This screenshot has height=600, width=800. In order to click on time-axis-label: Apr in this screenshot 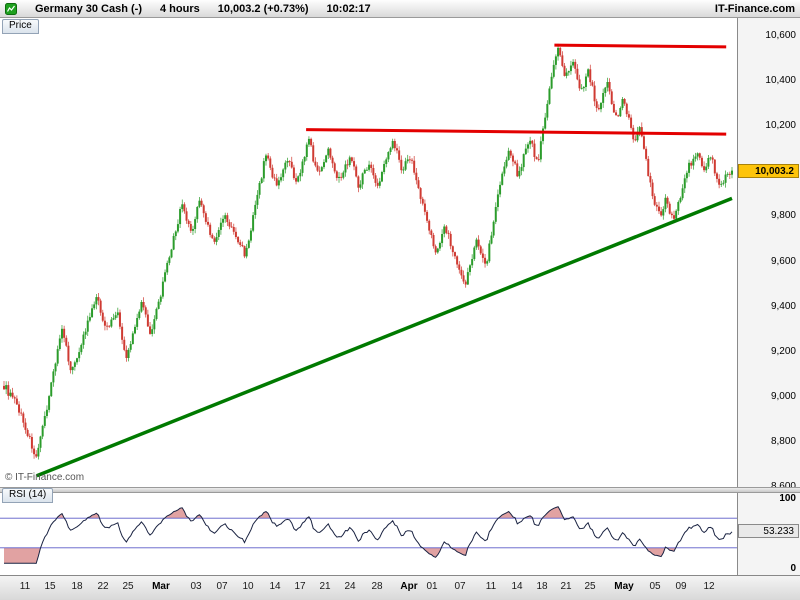, I will do `click(409, 586)`.